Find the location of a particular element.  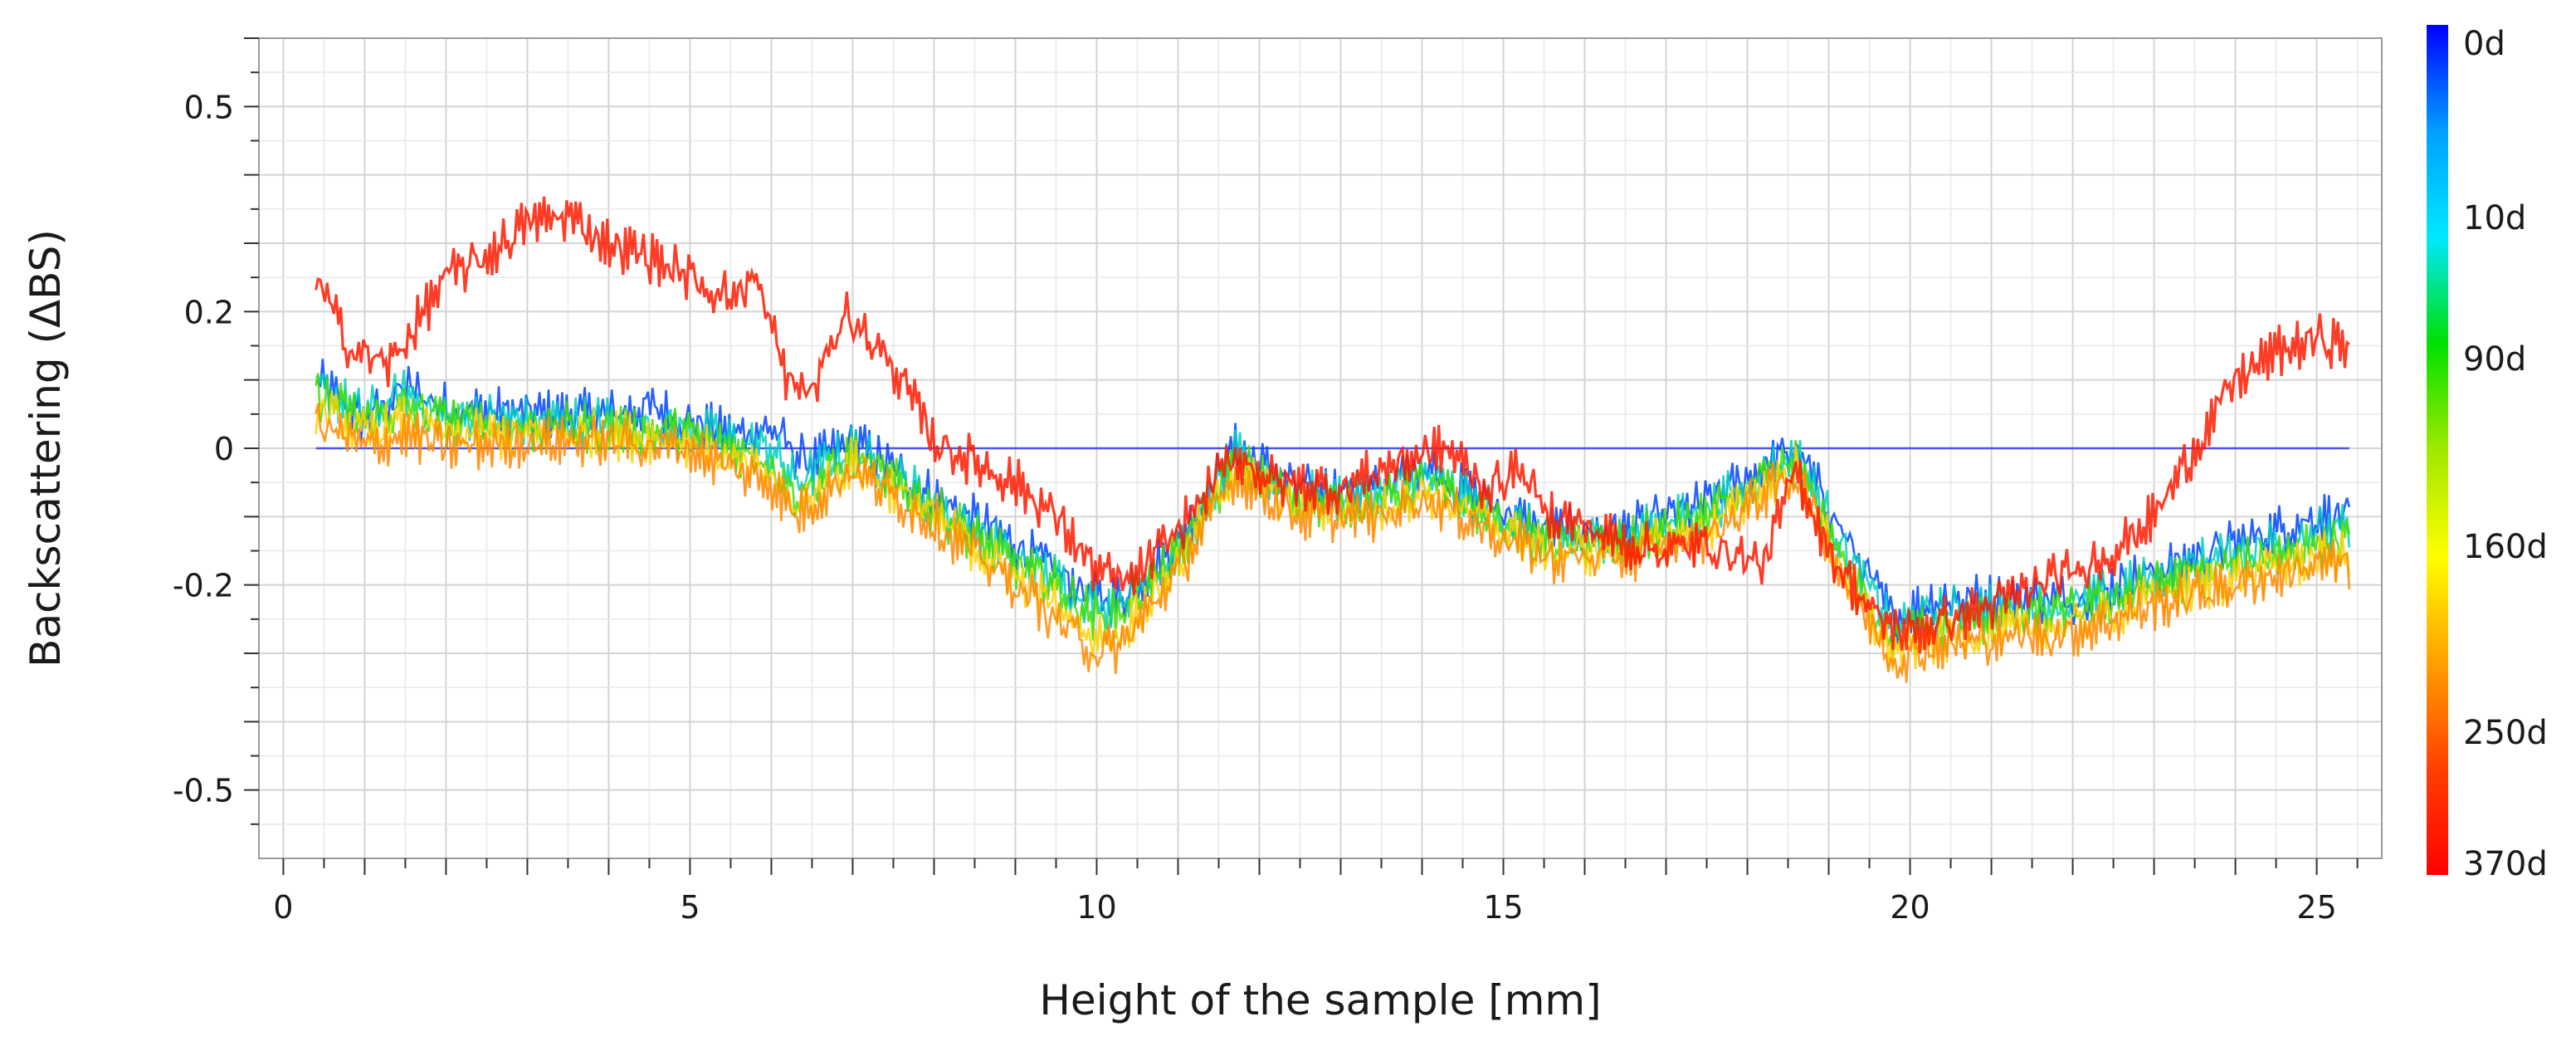

y-axis-label: Backscattering (ΔBS) is located at coordinates (46, 448).